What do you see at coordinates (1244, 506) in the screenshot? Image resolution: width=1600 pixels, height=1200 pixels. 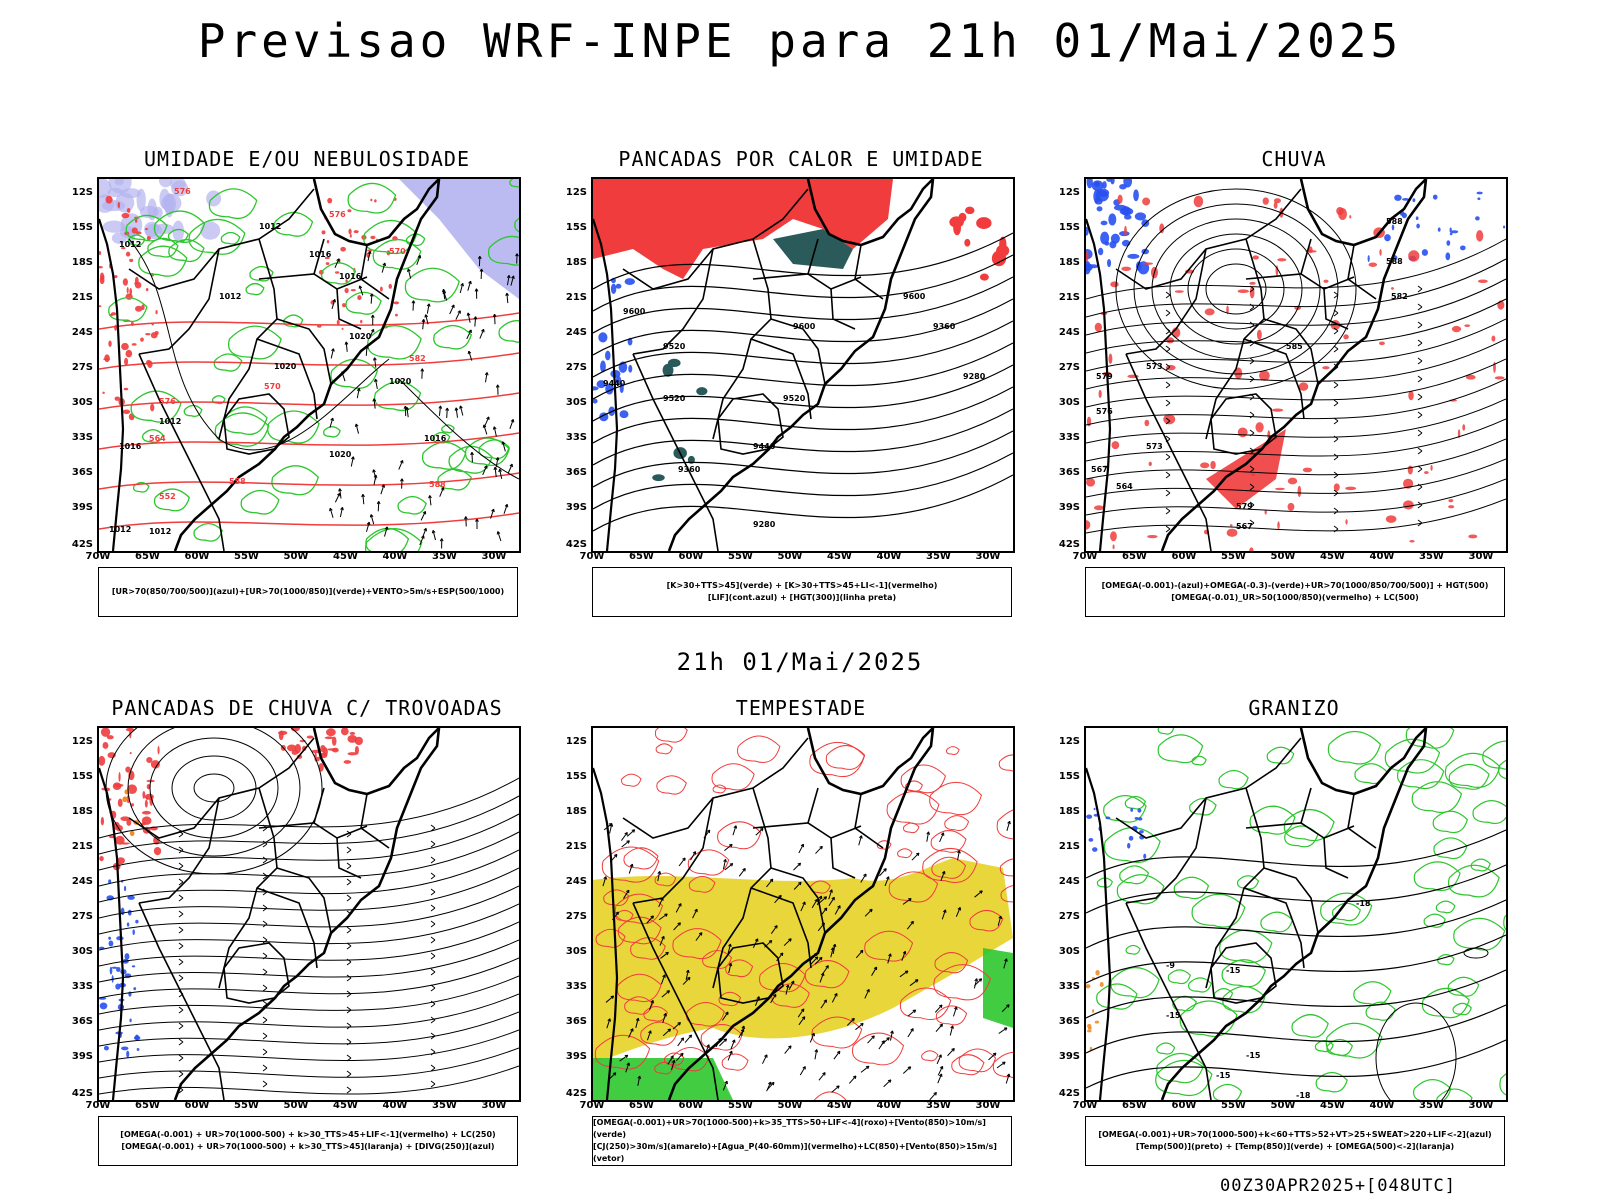 I see `contour-label: 579` at bounding box center [1244, 506].